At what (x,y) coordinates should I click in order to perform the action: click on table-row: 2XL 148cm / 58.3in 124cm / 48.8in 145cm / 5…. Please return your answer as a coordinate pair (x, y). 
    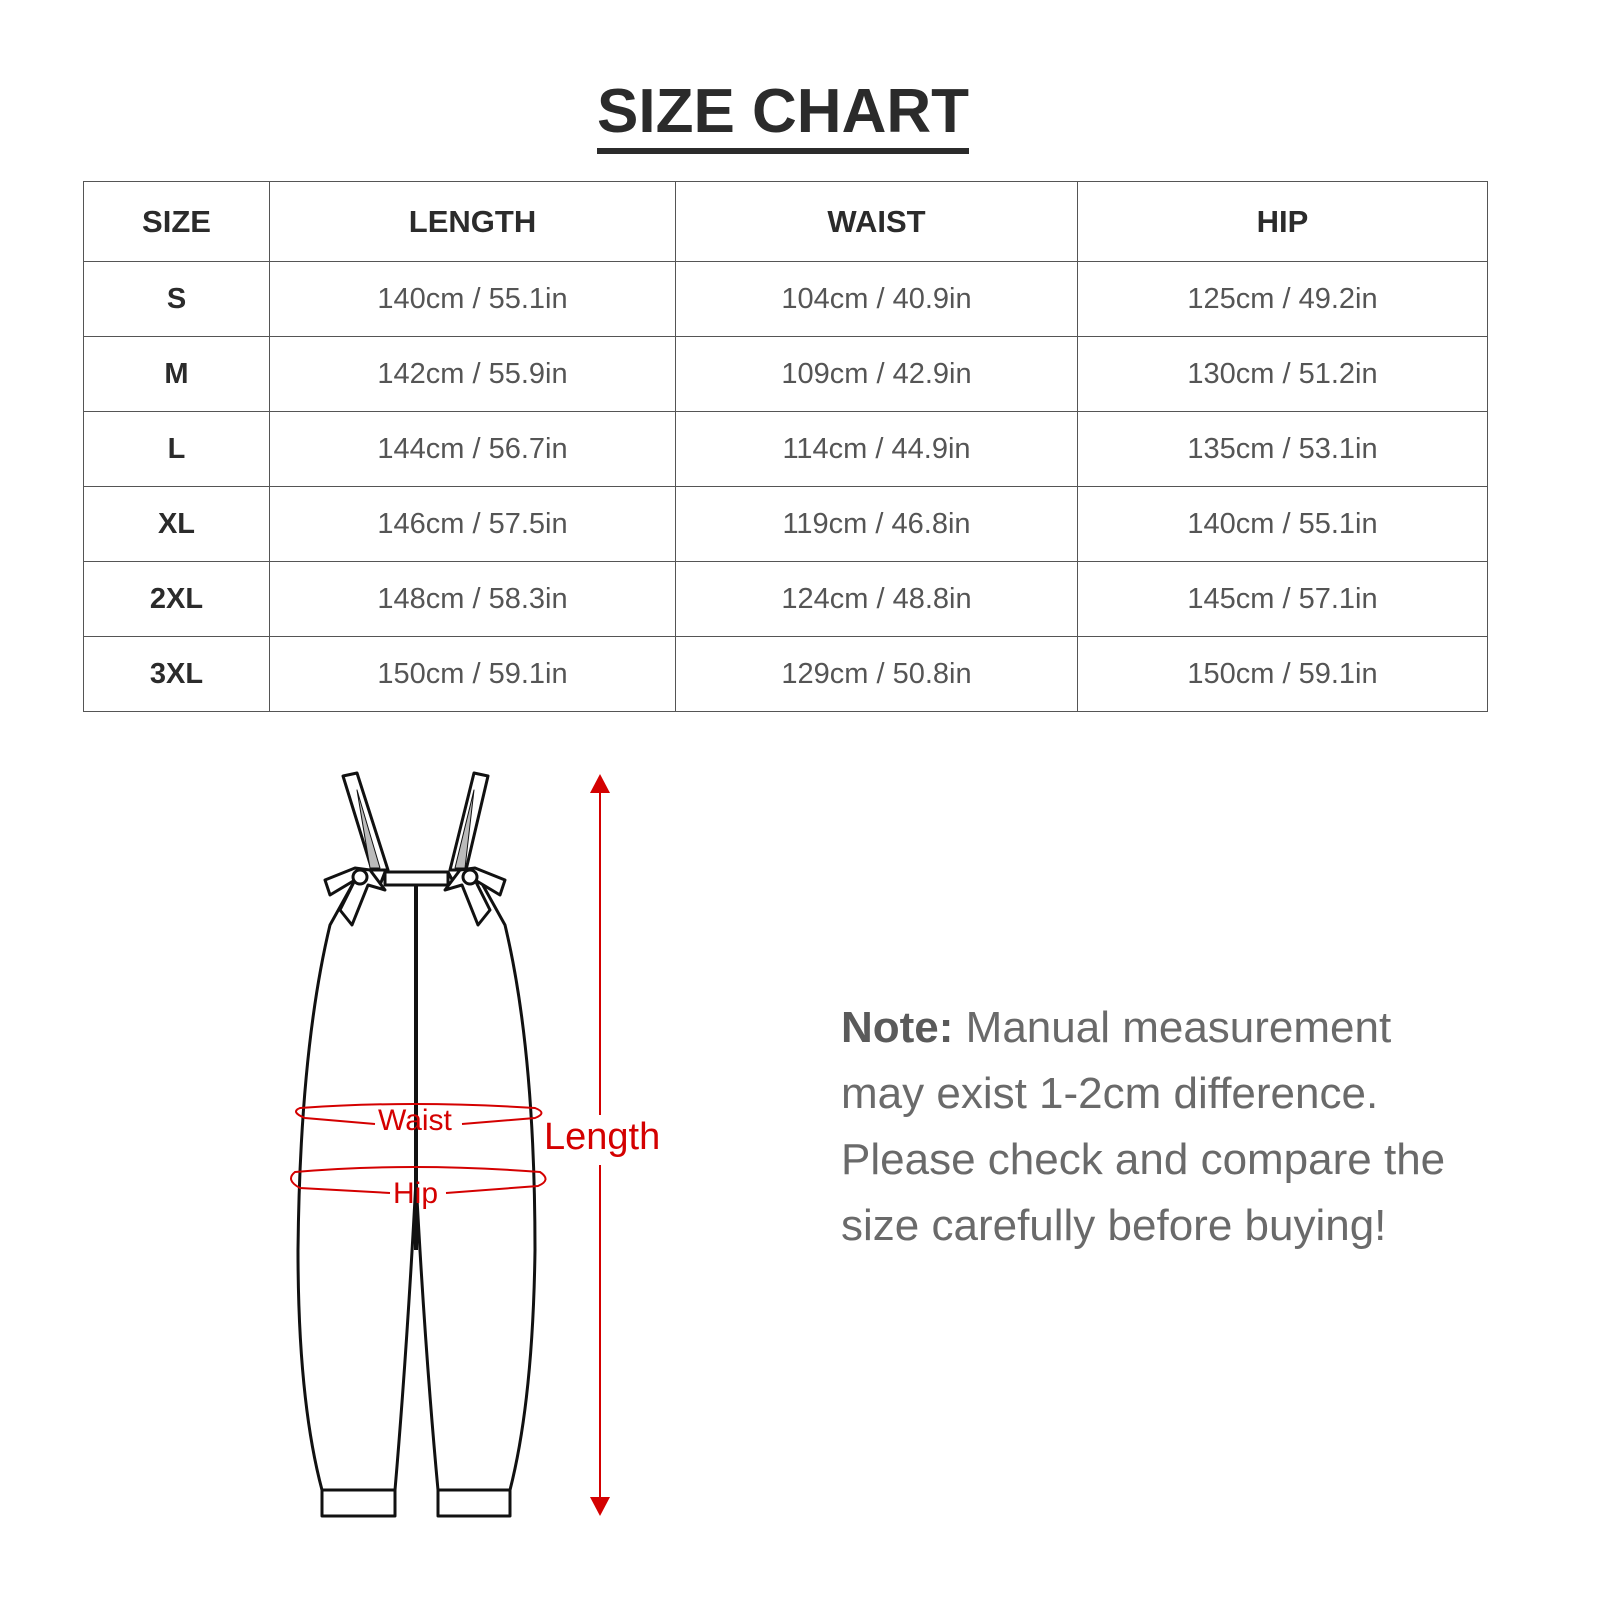
    Looking at the image, I should click on (785, 599).